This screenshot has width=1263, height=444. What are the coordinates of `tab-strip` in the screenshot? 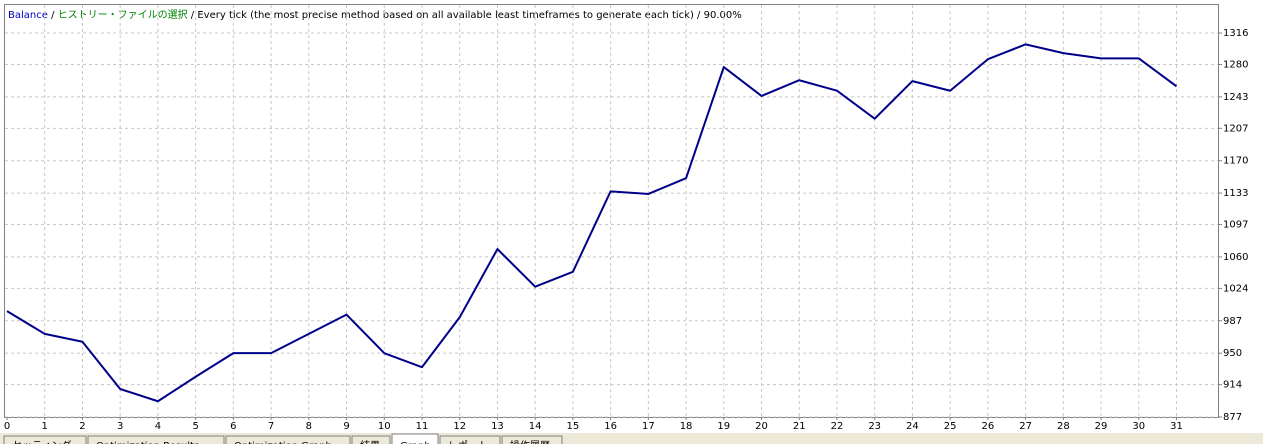 It's located at (631, 438).